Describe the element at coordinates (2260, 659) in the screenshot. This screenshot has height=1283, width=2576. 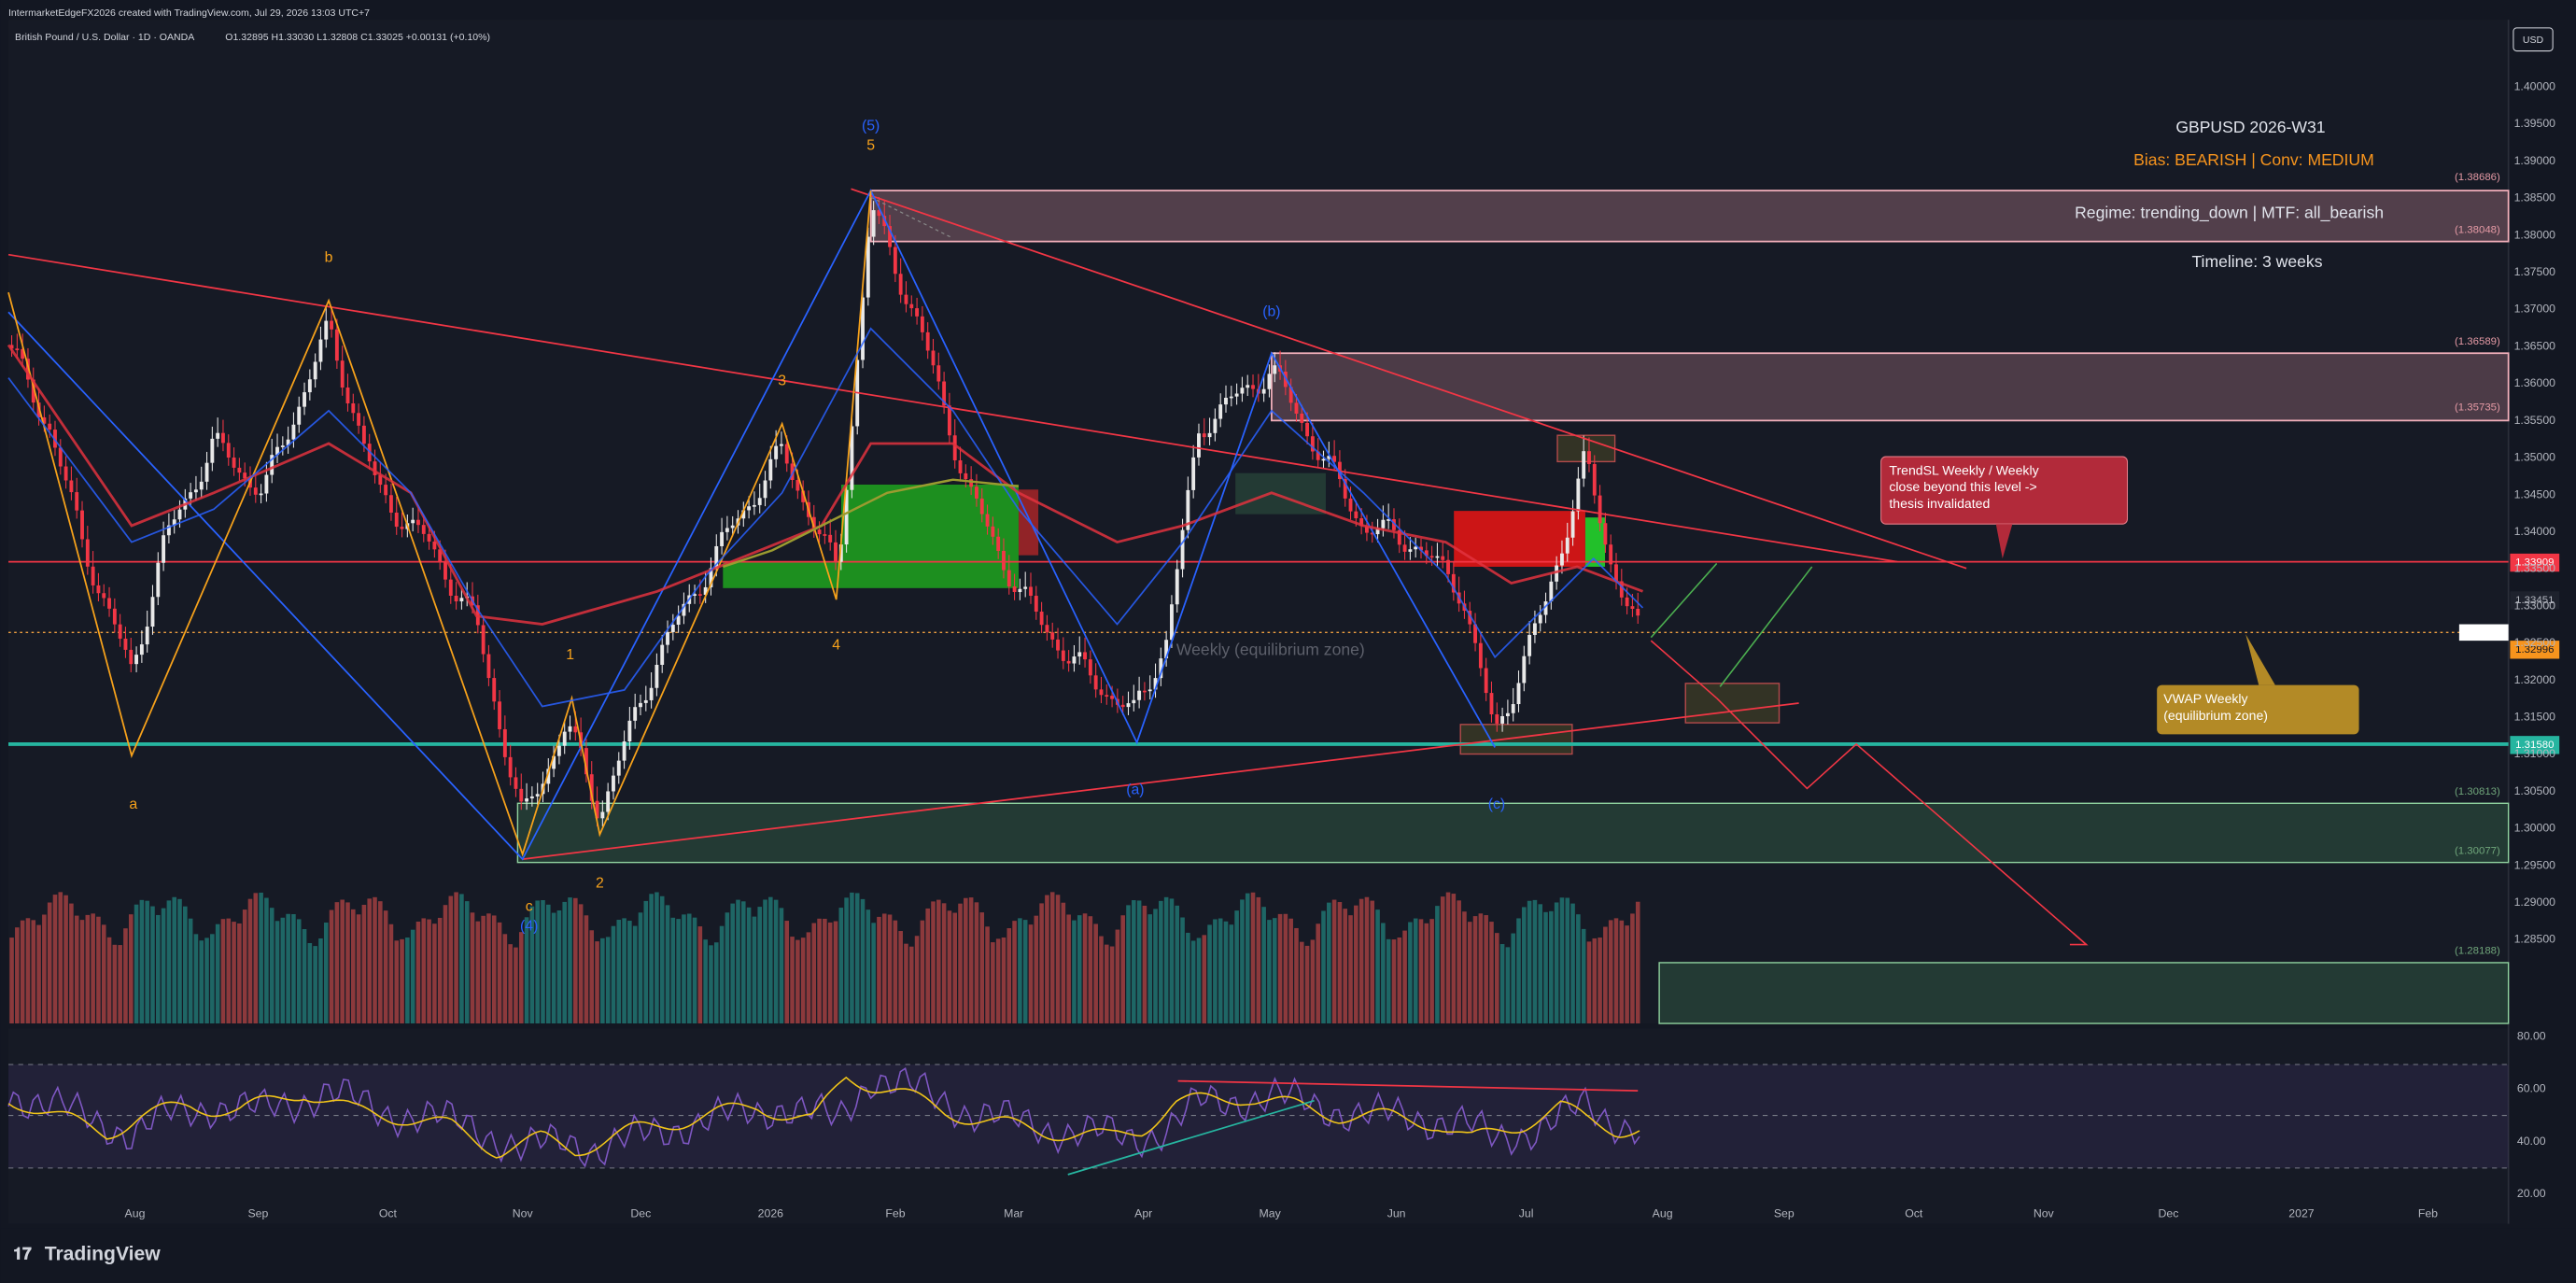
I see `callout-pointer` at that location.